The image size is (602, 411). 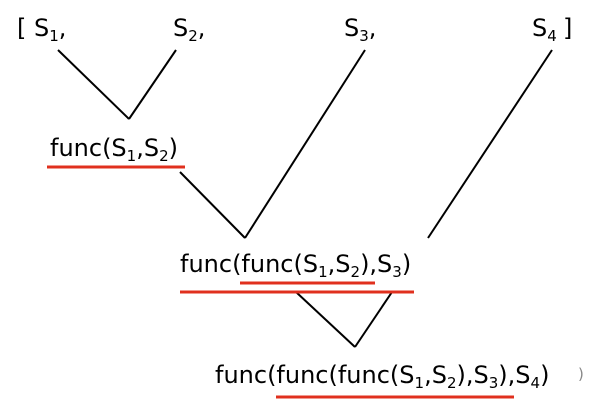 What do you see at coordinates (189, 29) in the screenshot?
I see `sequence-item-2: S2,` at bounding box center [189, 29].